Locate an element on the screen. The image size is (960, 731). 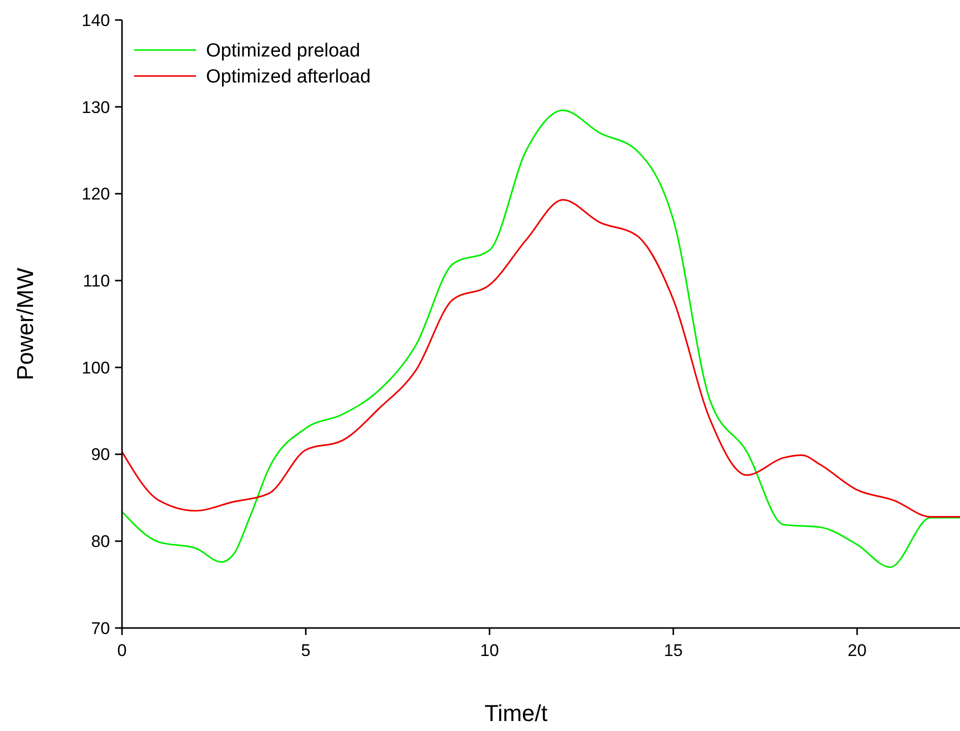
y-tick-label: 100 is located at coordinates (96, 368).